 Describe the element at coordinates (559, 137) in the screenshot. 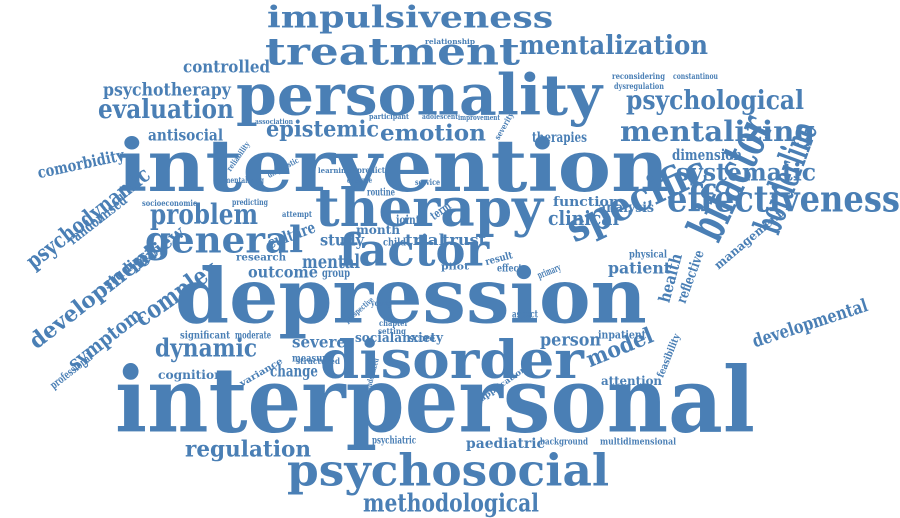

I see `word-therapies: therapies` at that location.